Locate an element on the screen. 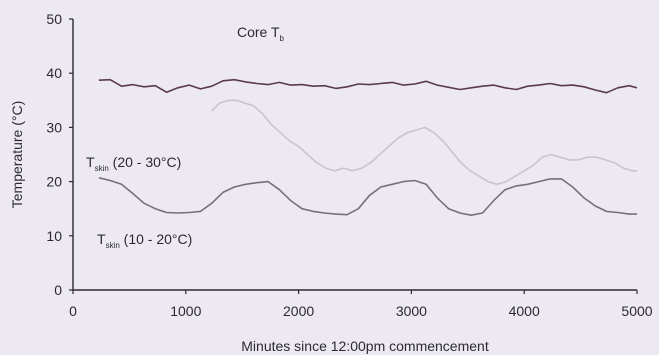  x-tick-label: 3000 is located at coordinates (411, 311).